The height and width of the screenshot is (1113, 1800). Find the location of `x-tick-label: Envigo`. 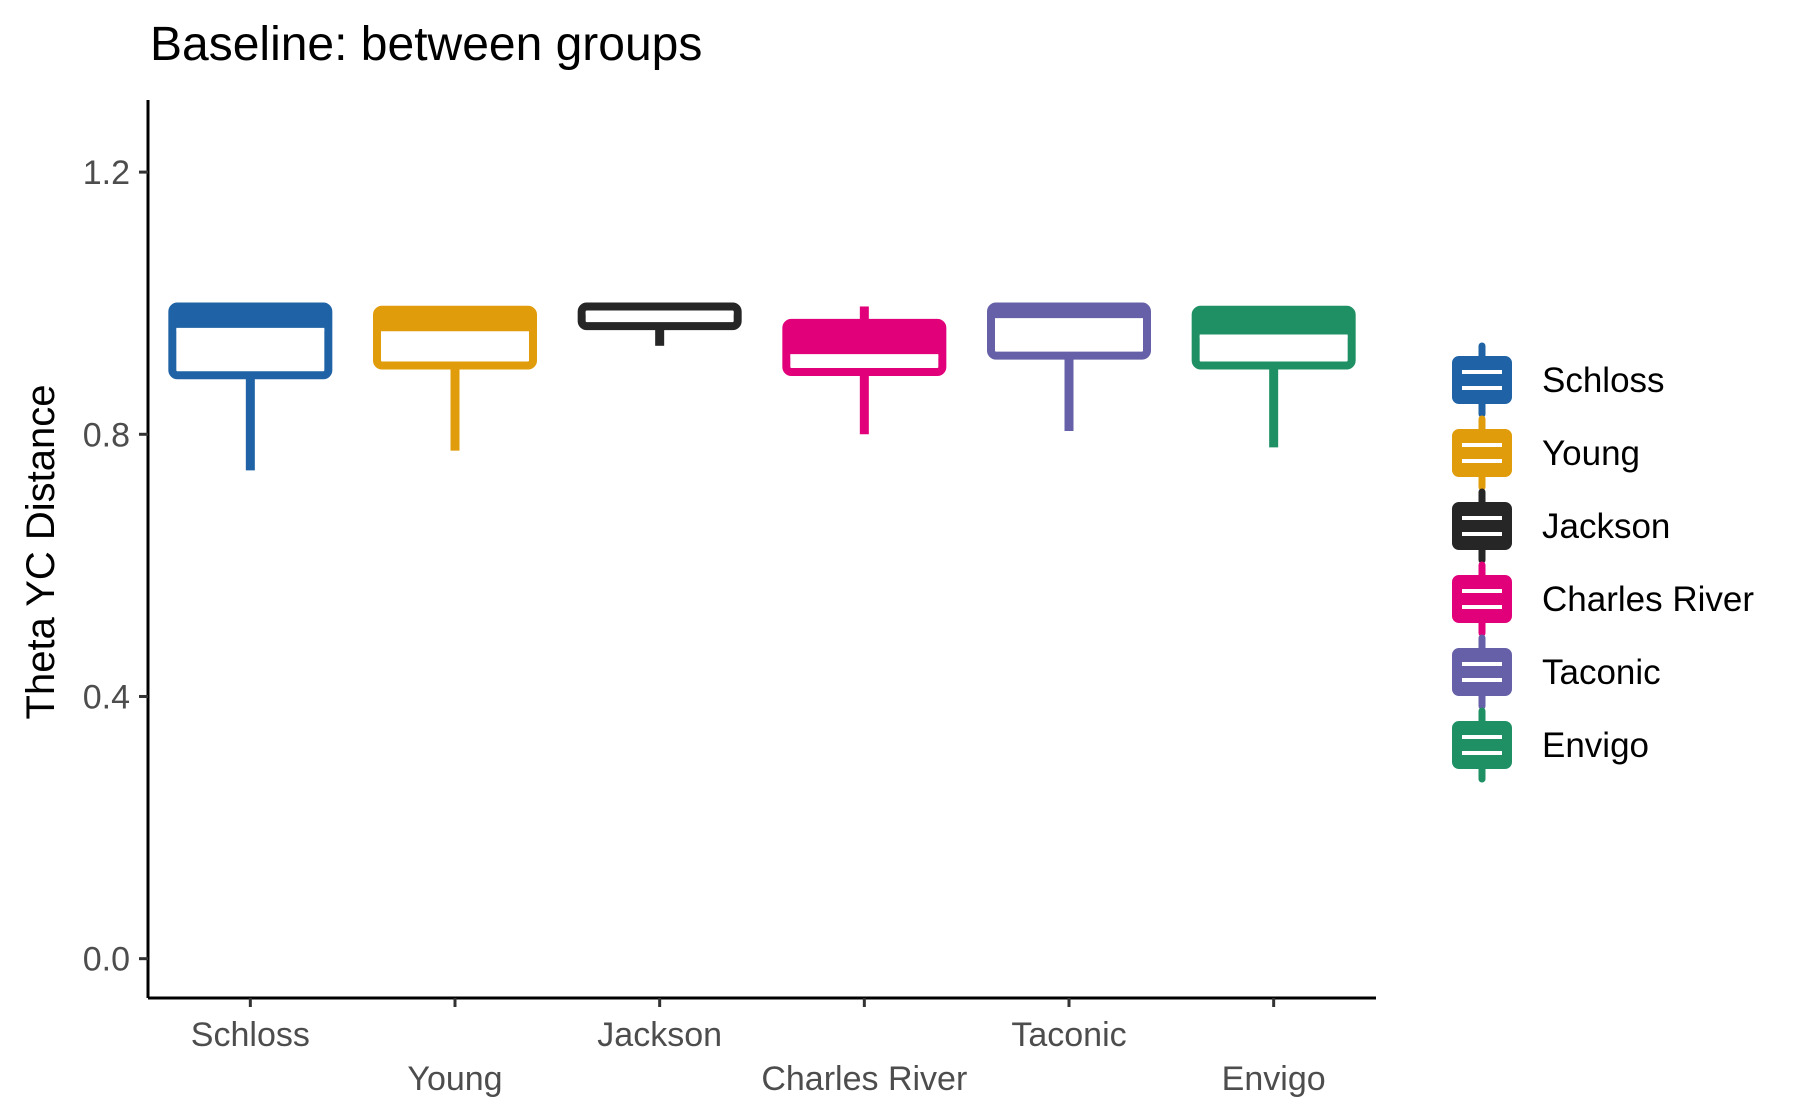

x-tick-label: Envigo is located at coordinates (1274, 1079).